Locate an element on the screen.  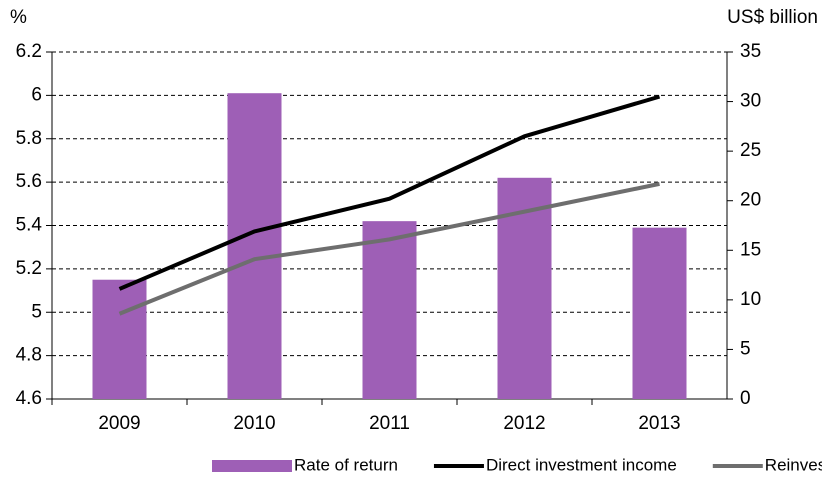
legend-label: Direct investment income is located at coordinates (581, 464).